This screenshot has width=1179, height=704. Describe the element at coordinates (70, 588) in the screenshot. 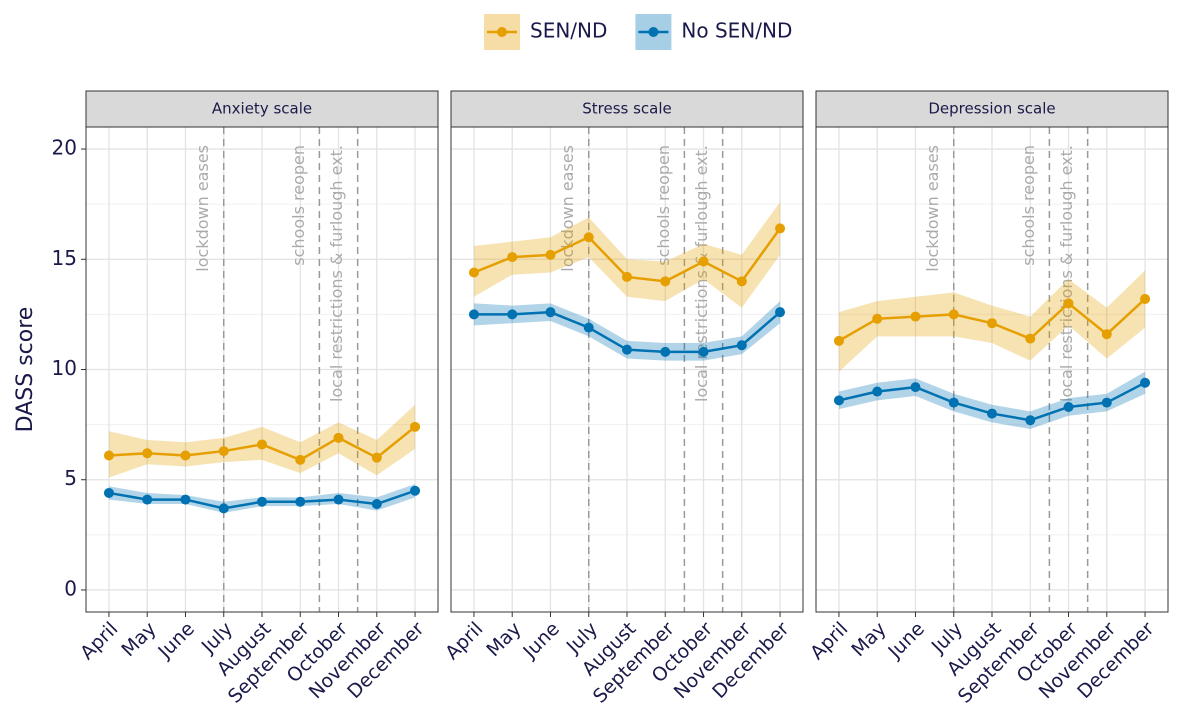

I see `y-tick-label: 0` at that location.